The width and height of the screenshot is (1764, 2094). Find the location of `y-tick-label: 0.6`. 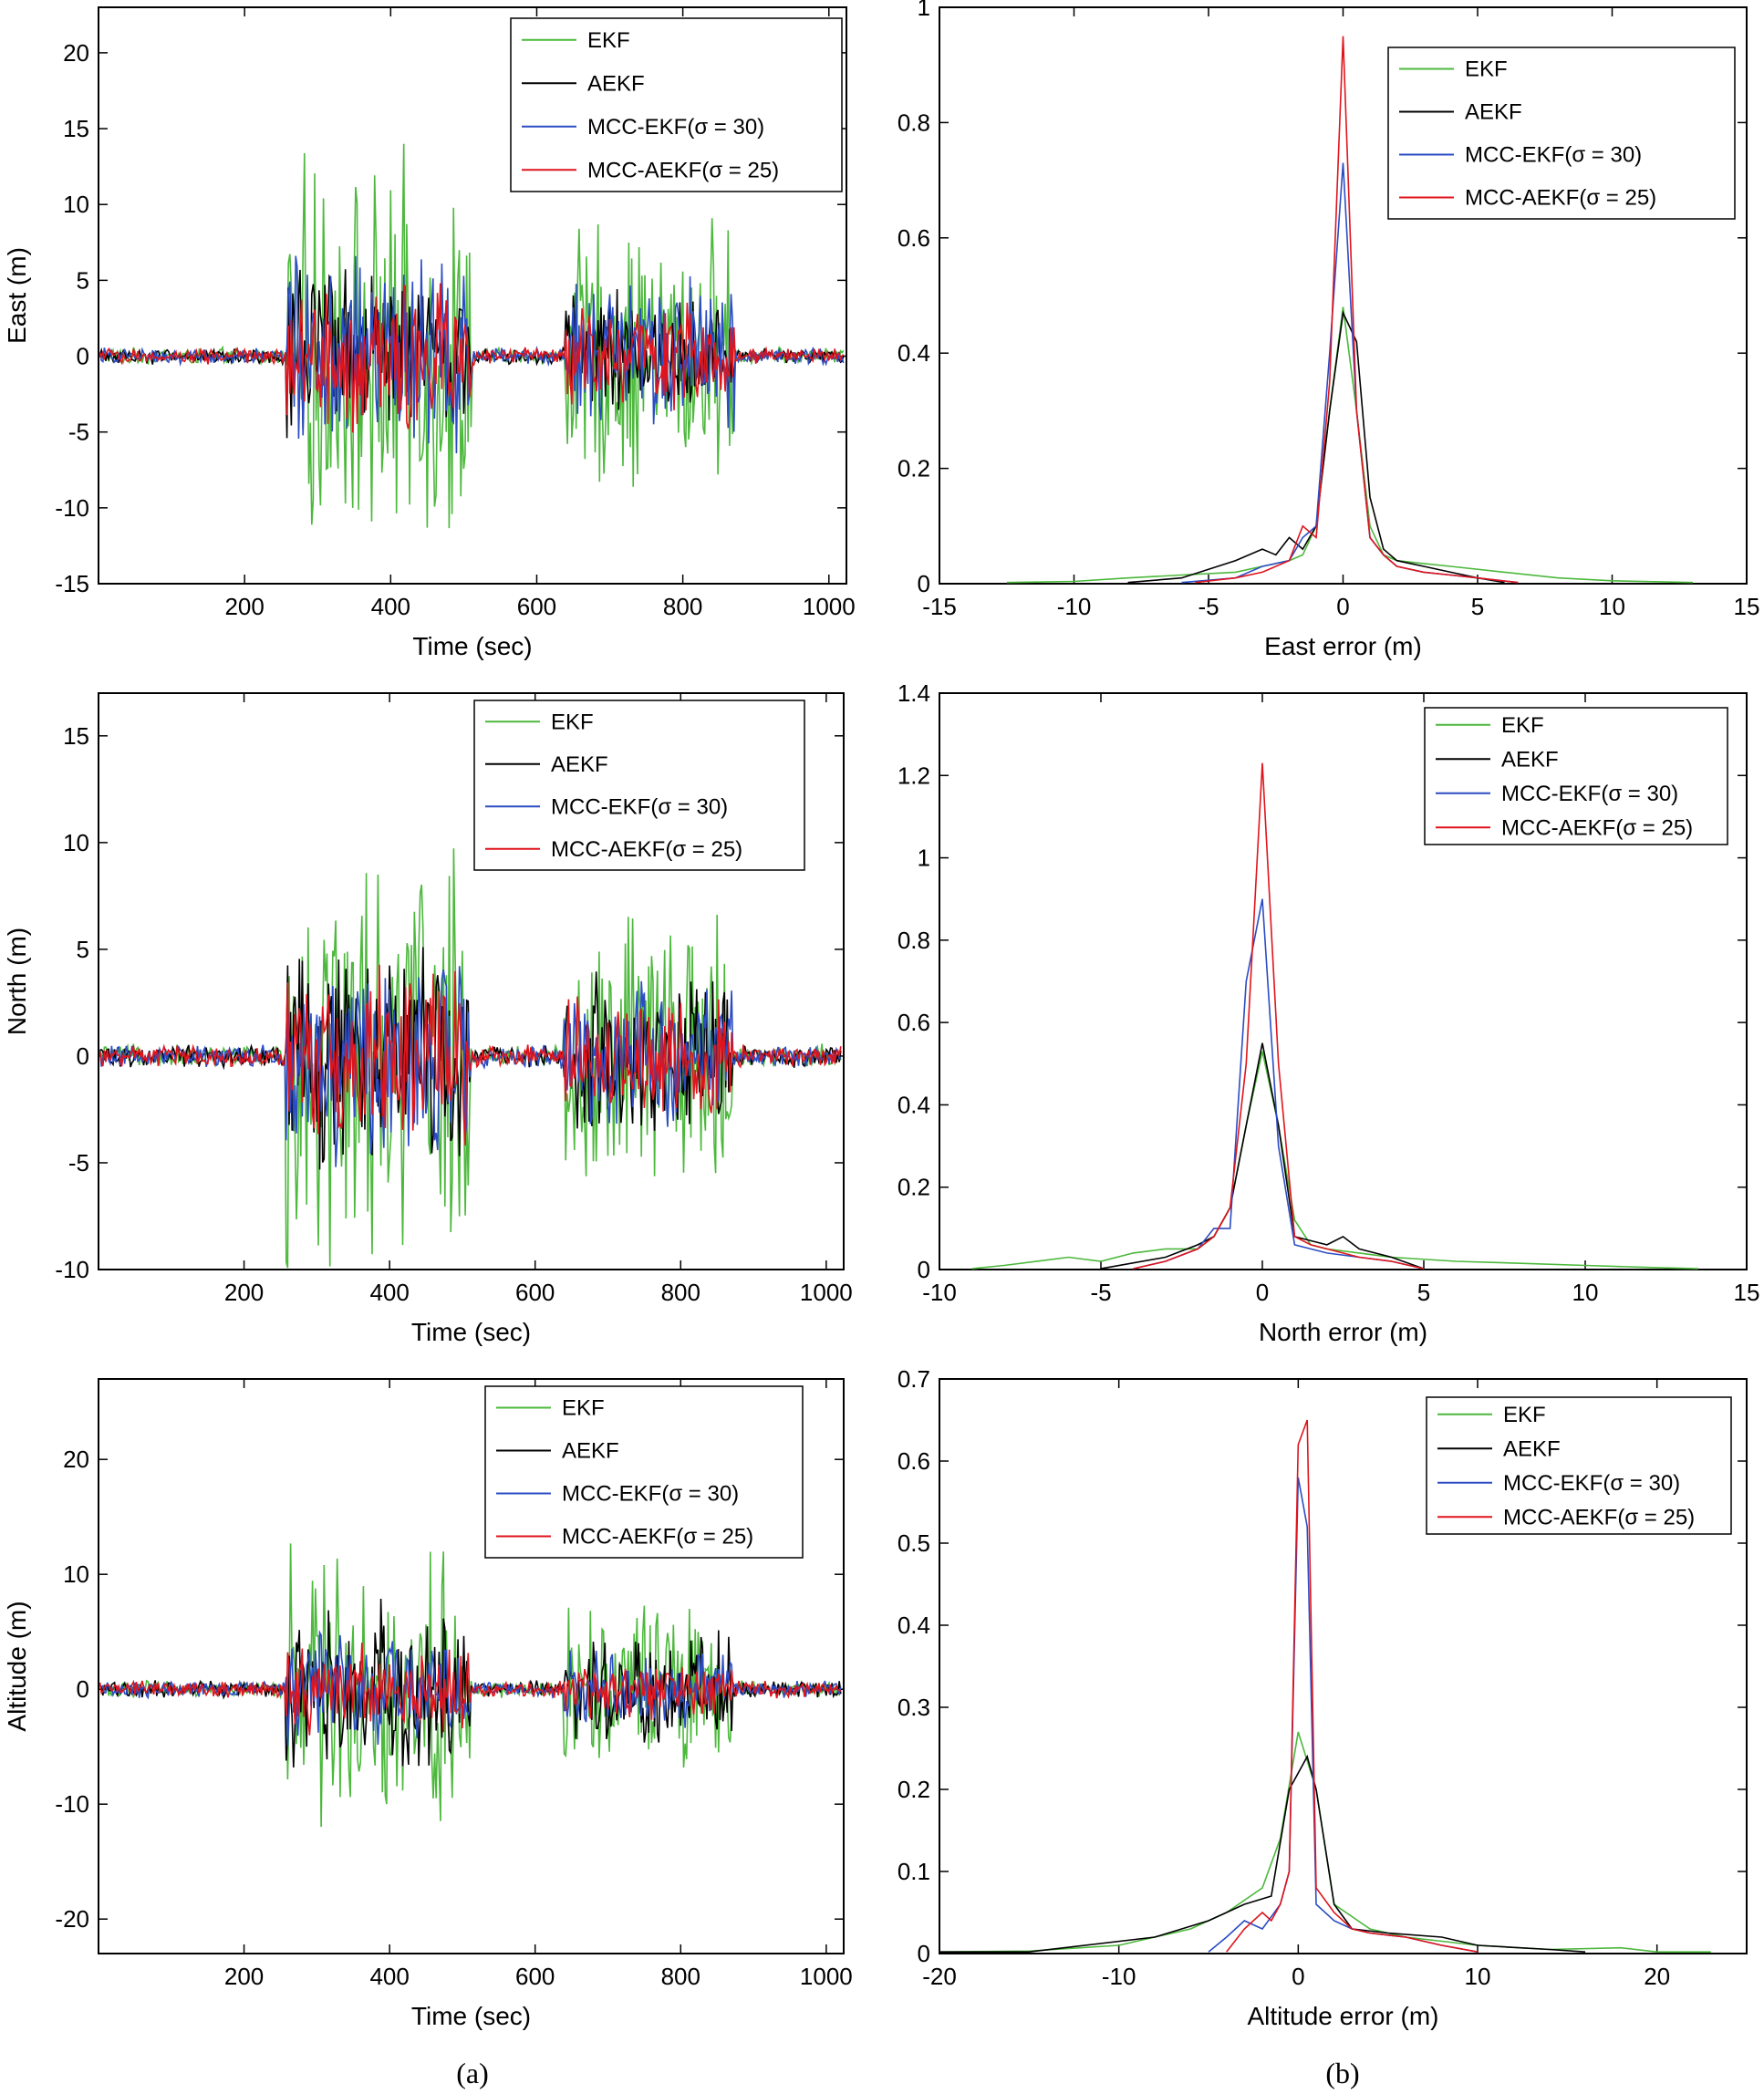

y-tick-label: 0.6 is located at coordinates (914, 1461).